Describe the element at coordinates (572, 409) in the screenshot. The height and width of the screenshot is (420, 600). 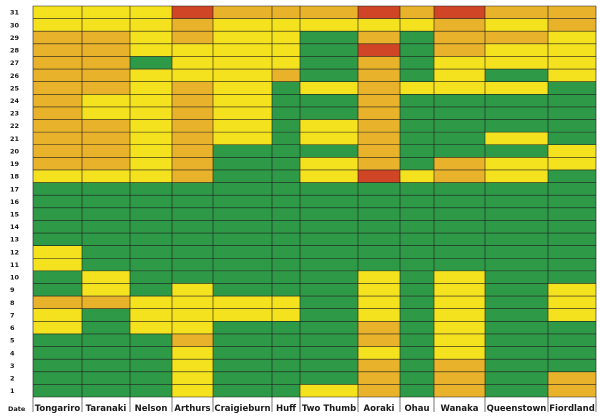
I see `column-label: Fiordland` at that location.